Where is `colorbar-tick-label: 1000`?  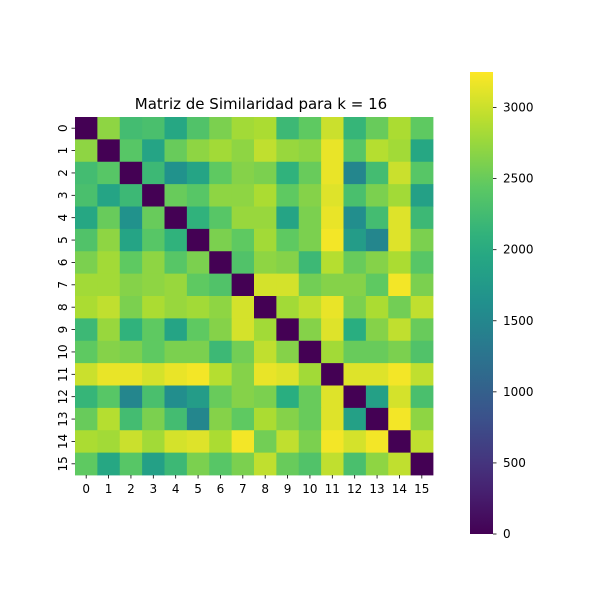
colorbar-tick-label: 1000 is located at coordinates (518, 392).